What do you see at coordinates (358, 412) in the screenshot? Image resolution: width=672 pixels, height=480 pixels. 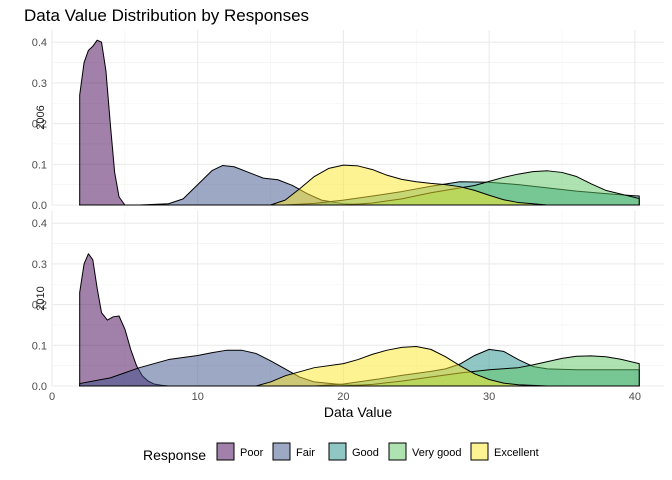 I see `x-axis-title: Data Value` at bounding box center [358, 412].